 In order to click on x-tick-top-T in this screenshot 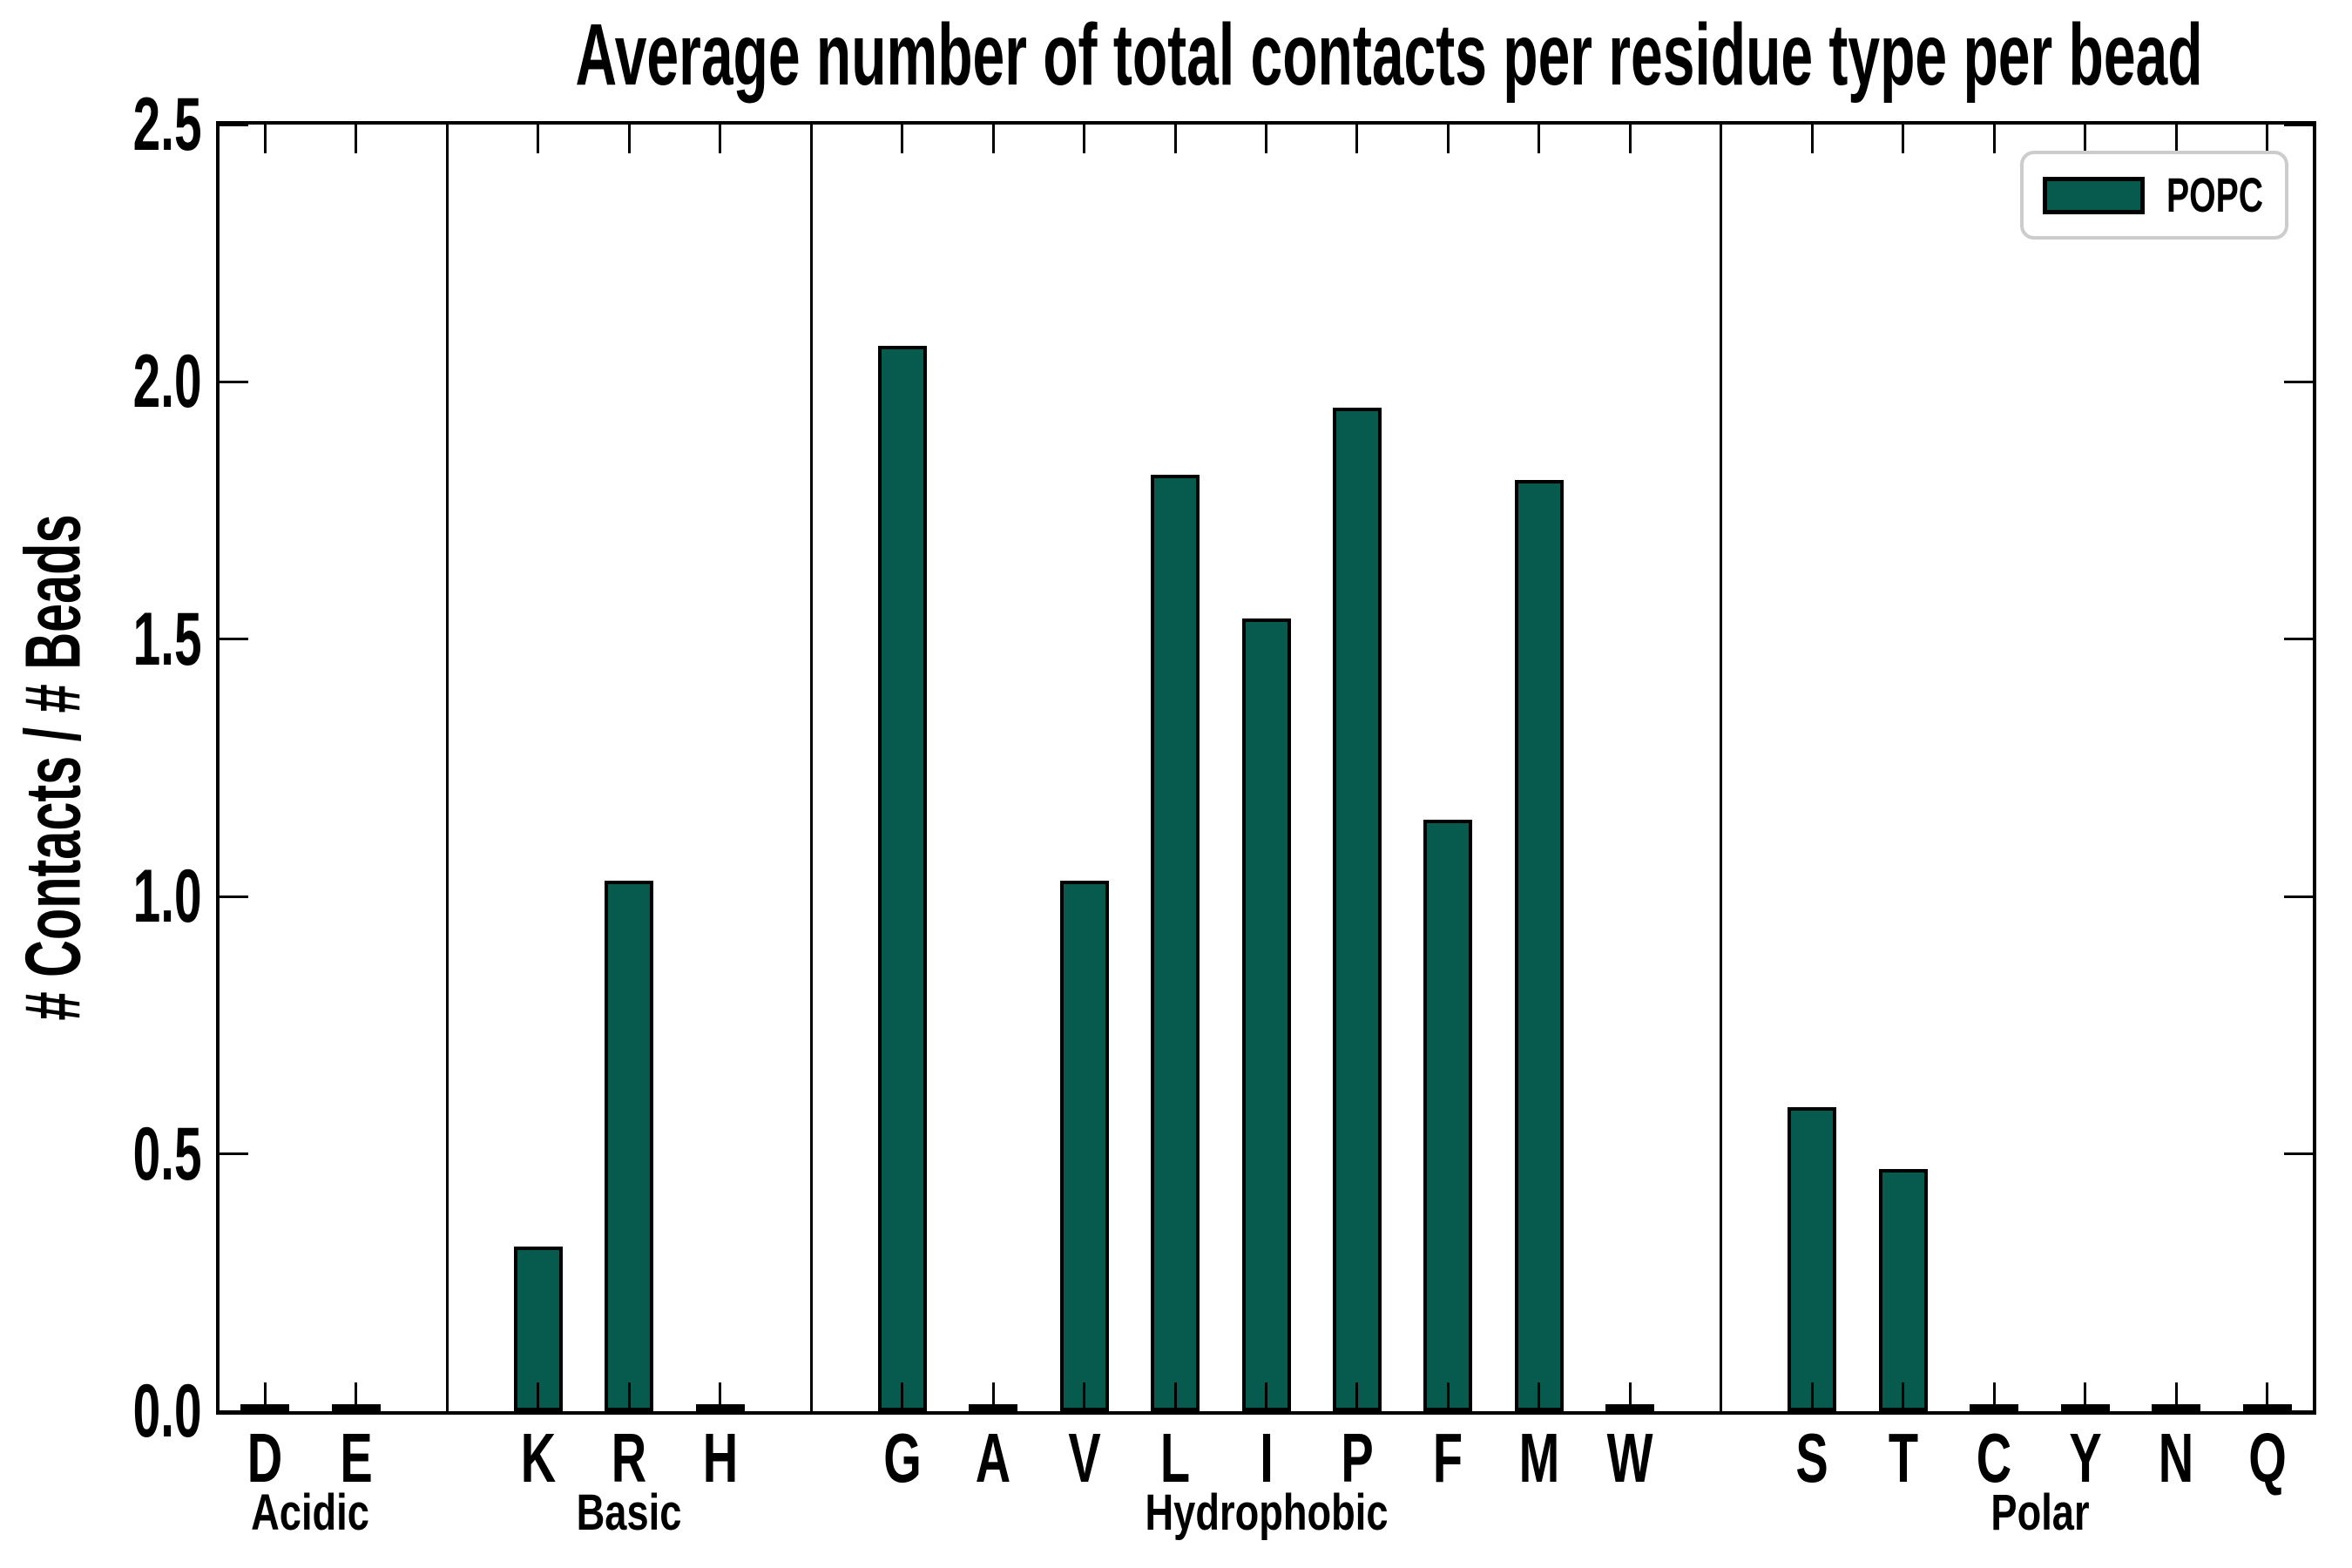, I will do `click(1903, 139)`.